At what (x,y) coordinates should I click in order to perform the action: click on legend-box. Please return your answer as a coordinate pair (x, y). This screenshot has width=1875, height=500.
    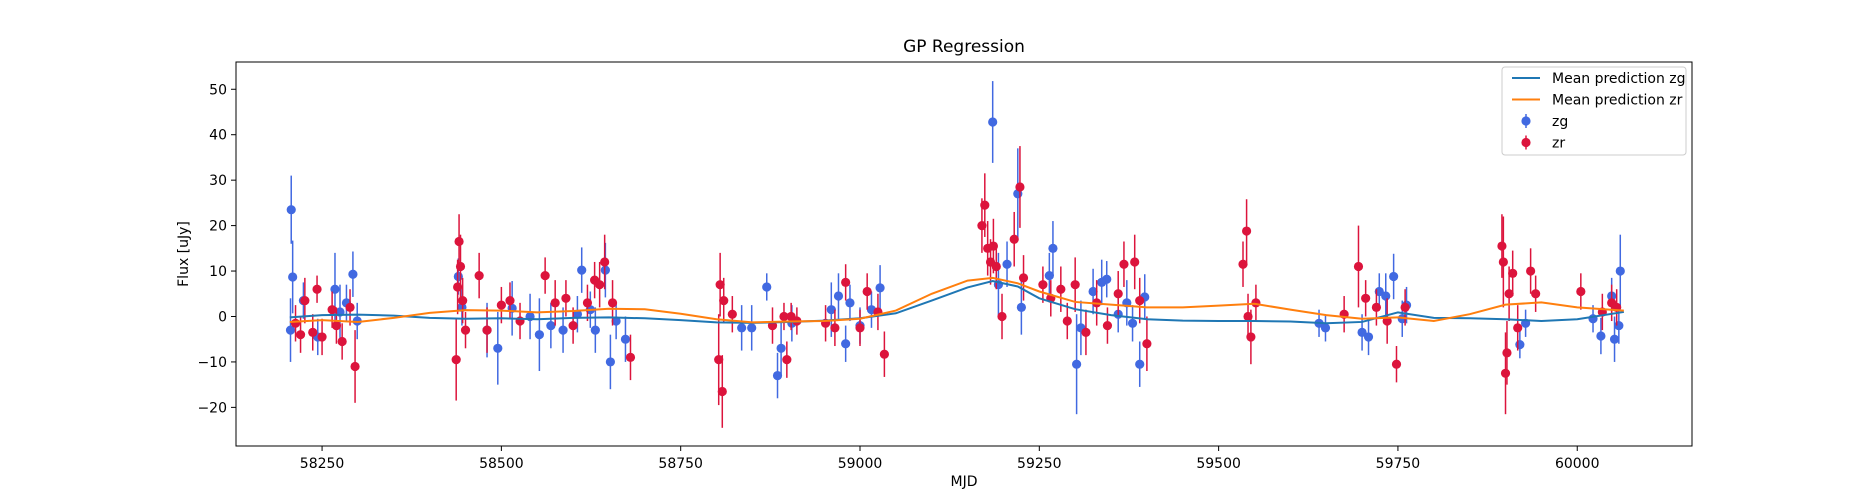
    Looking at the image, I should click on (1594, 111).